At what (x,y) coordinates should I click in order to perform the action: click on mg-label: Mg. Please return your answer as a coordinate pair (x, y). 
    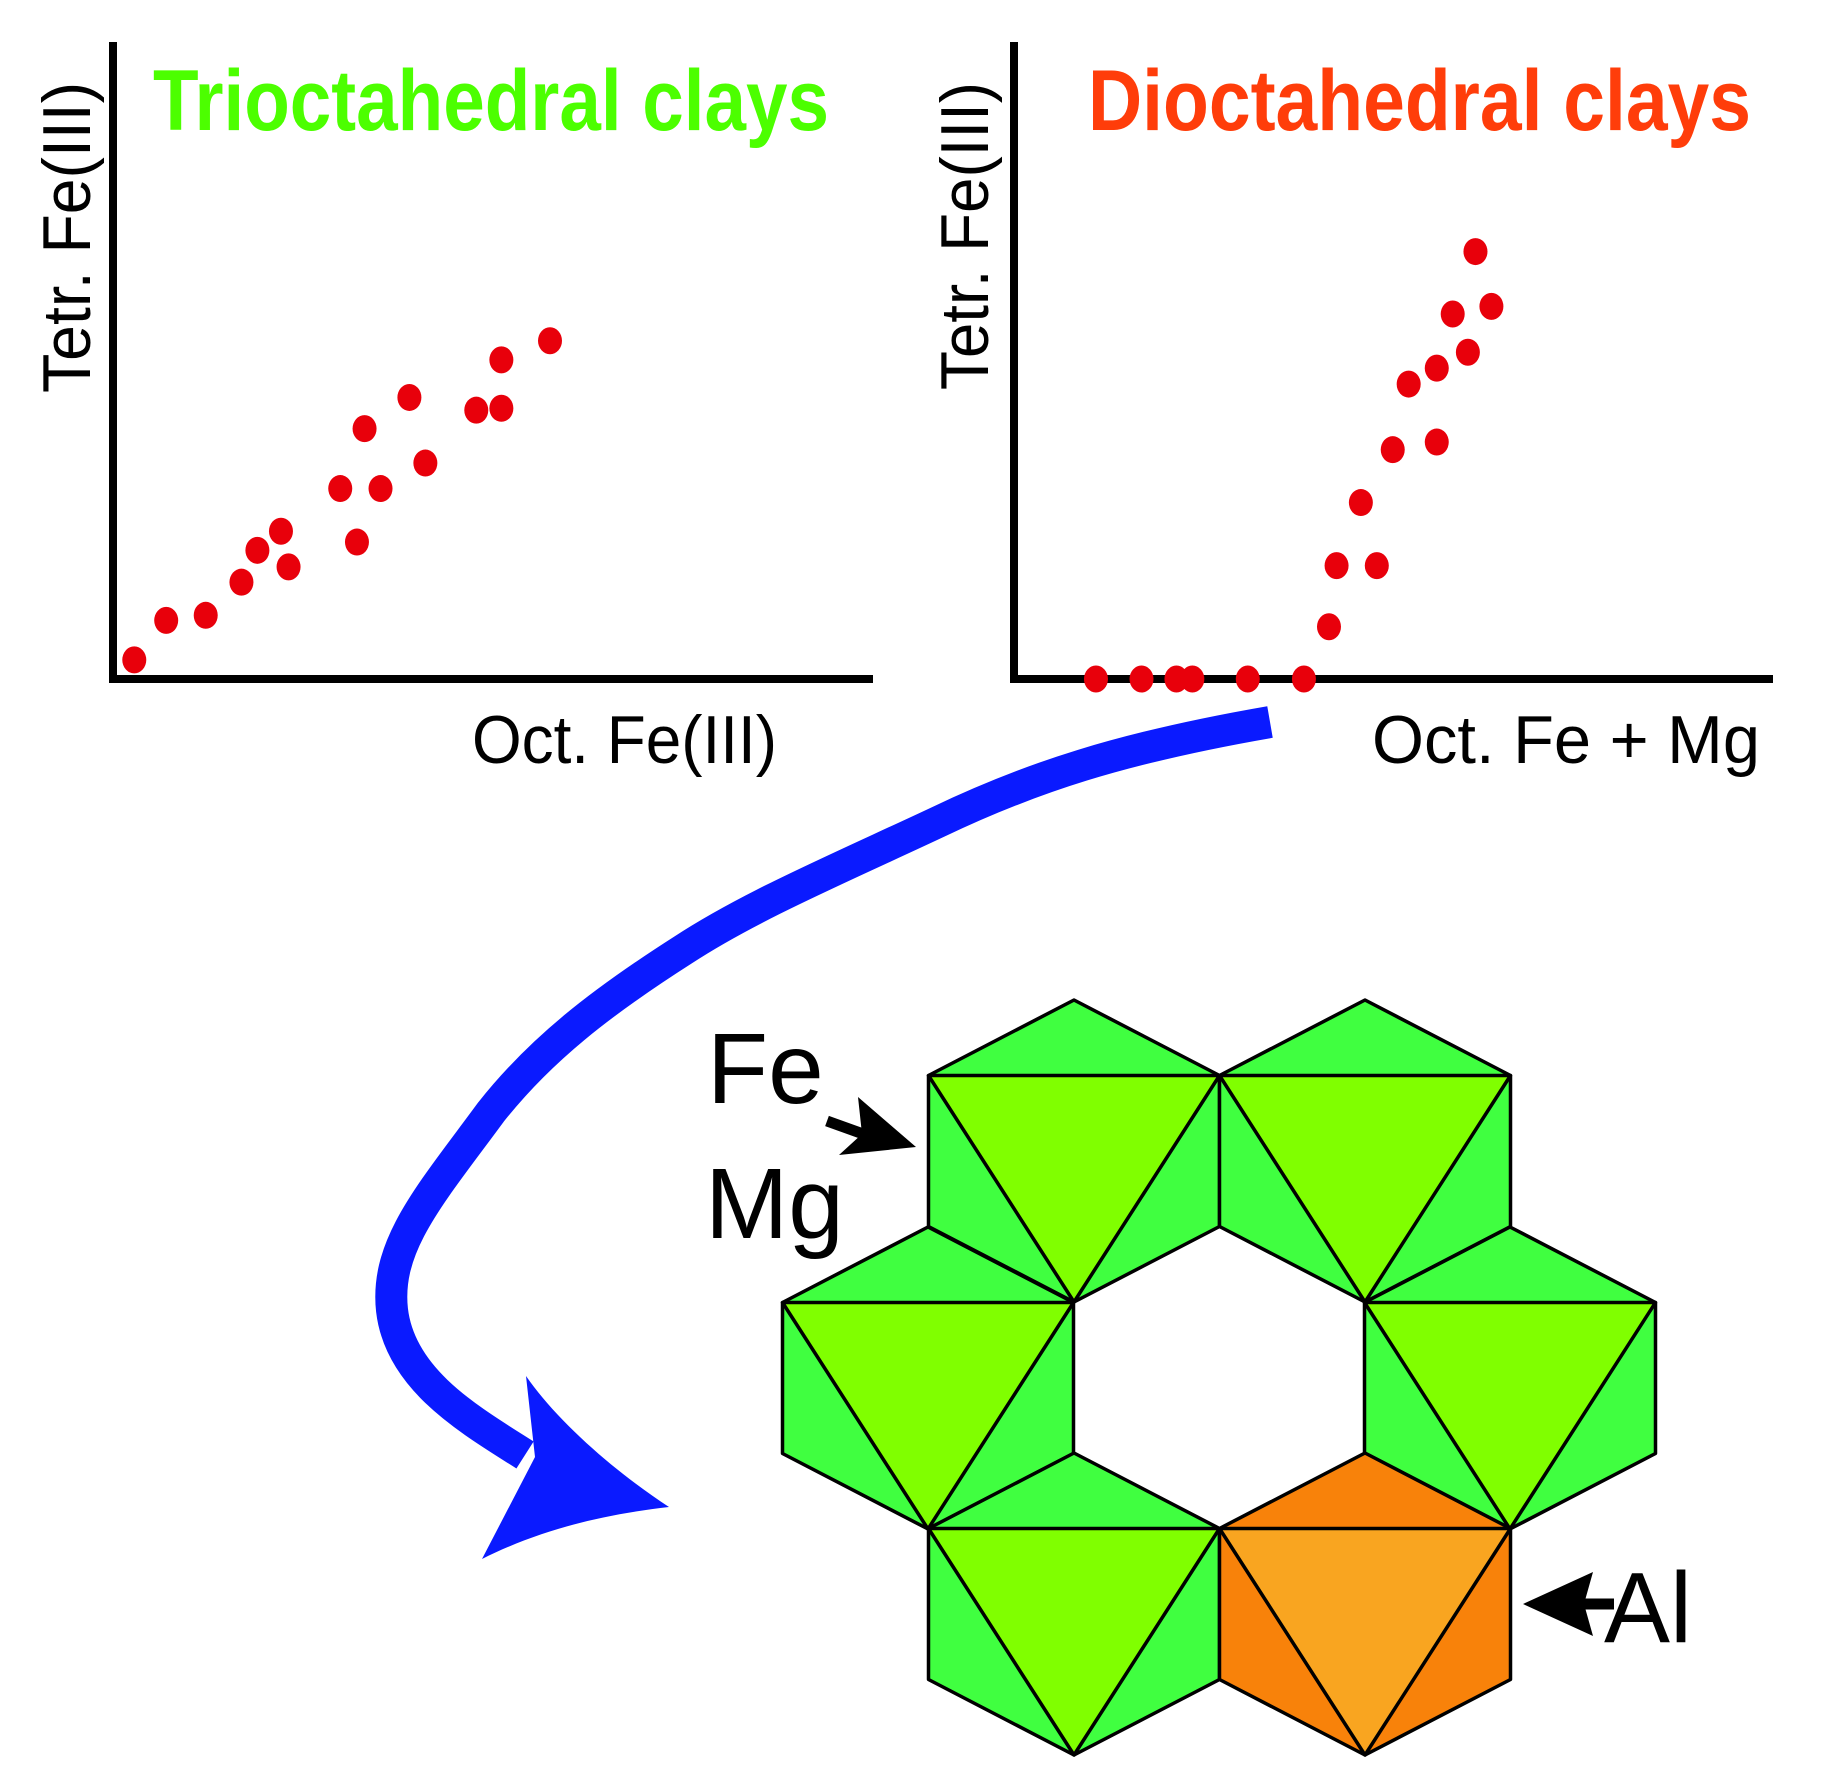
    Looking at the image, I should click on (774, 1204).